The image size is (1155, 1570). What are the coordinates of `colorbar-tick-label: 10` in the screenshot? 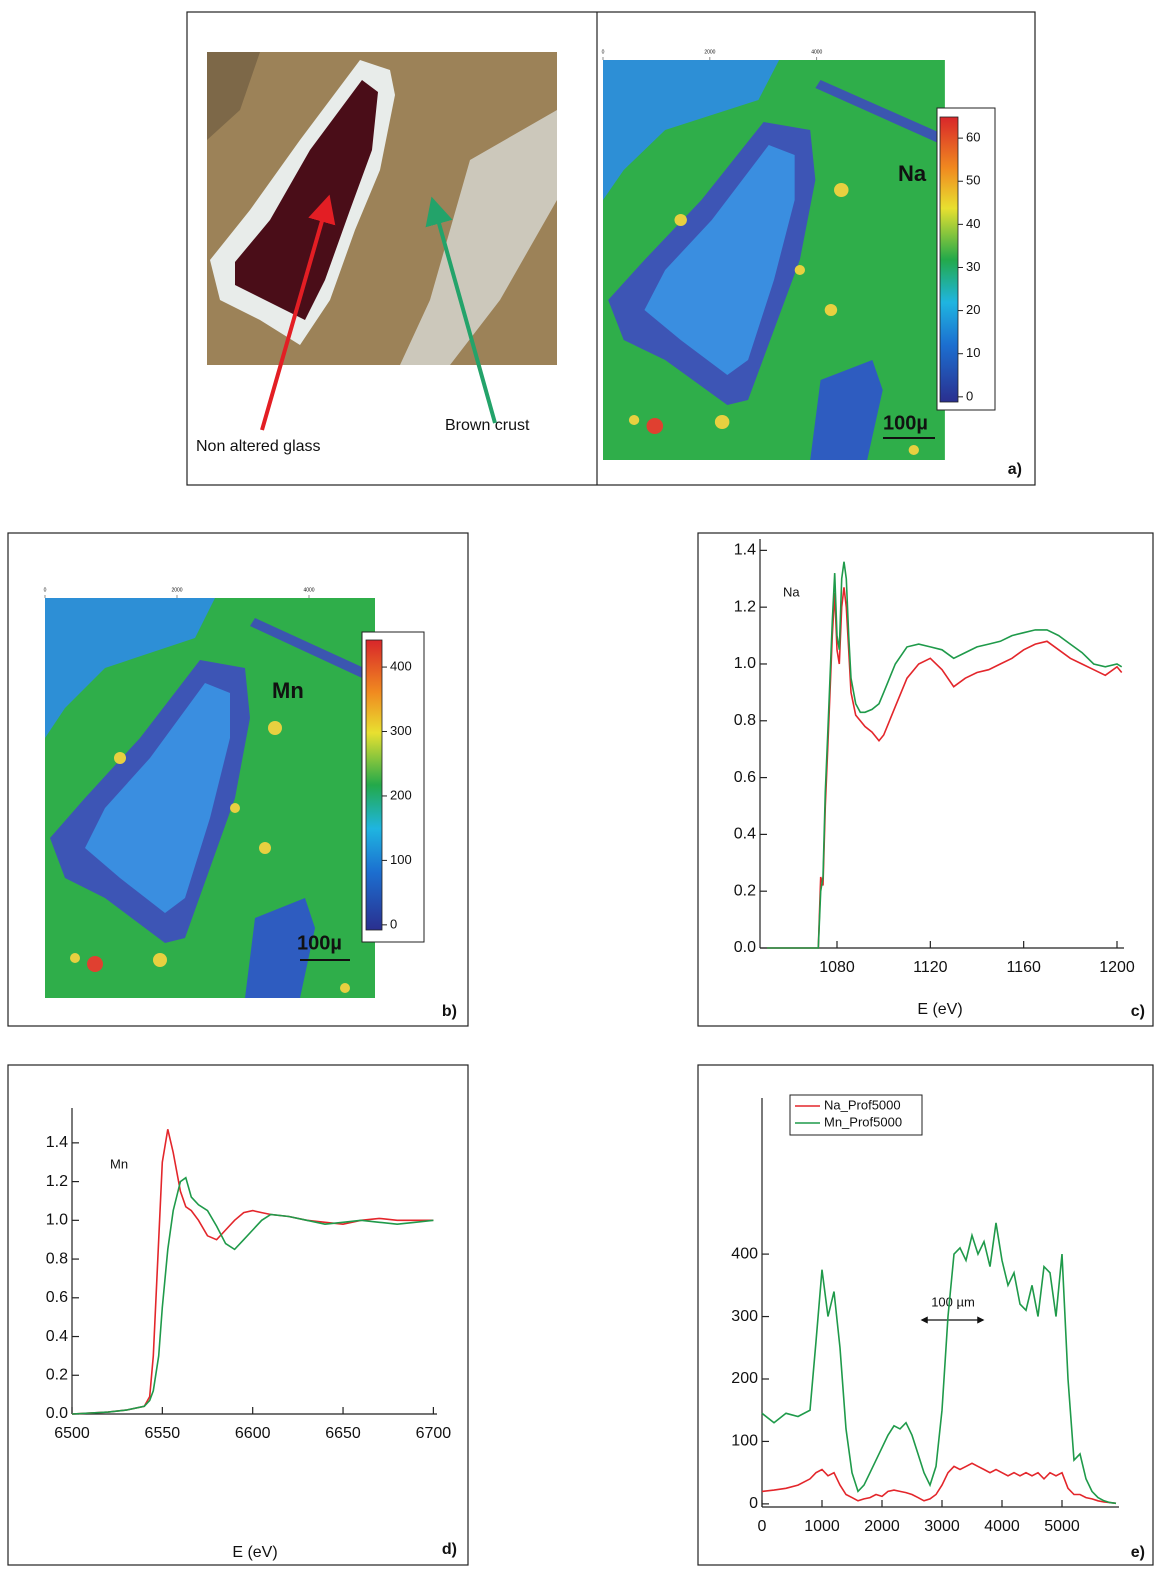 It's located at (973, 352).